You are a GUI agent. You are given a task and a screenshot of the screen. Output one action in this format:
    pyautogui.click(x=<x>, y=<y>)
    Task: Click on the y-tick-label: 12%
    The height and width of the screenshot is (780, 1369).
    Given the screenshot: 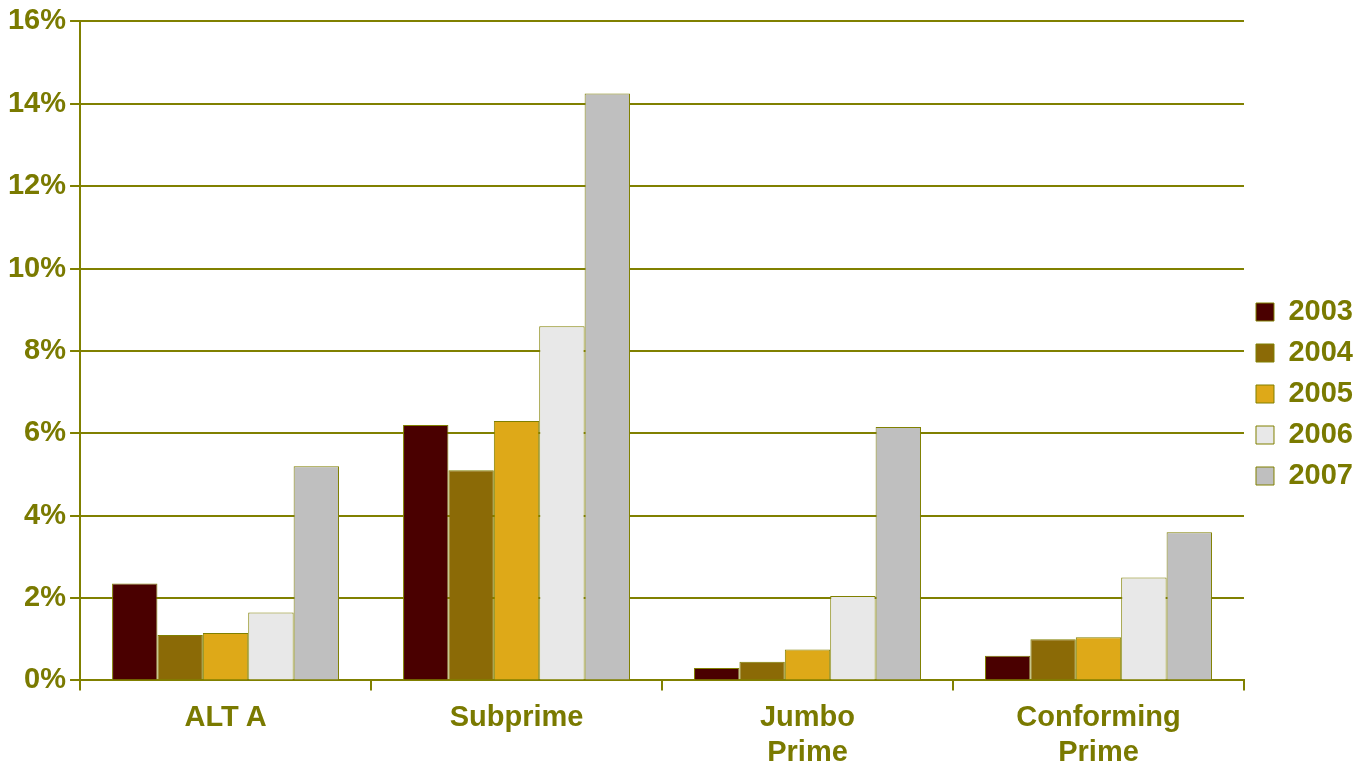 What is the action you would take?
    pyautogui.click(x=37, y=184)
    